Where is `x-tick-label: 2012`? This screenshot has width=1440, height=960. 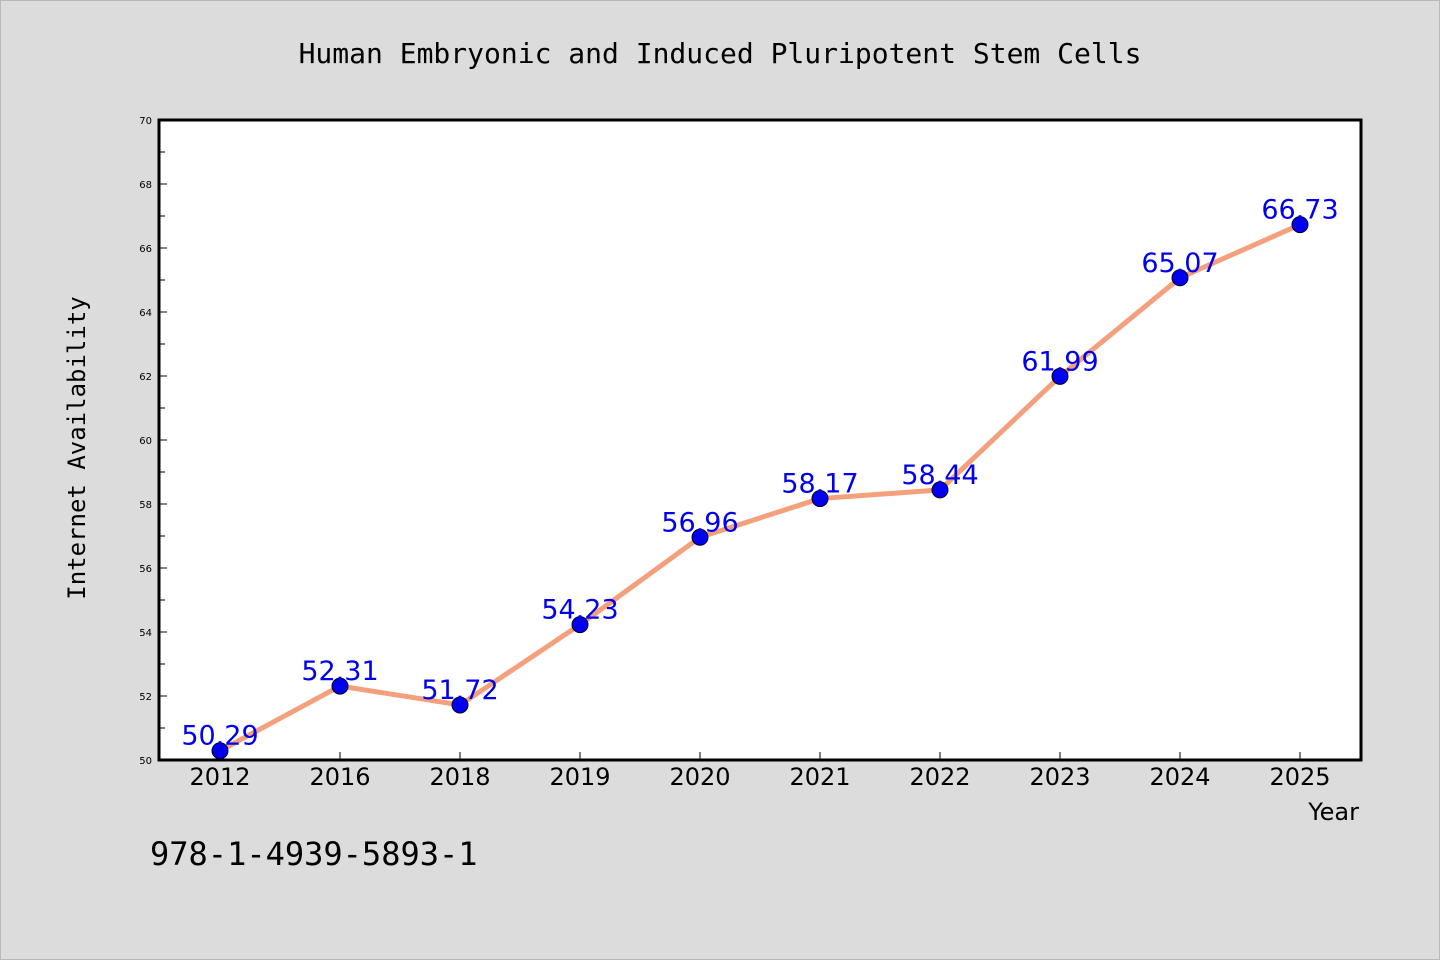 x-tick-label: 2012 is located at coordinates (219, 777).